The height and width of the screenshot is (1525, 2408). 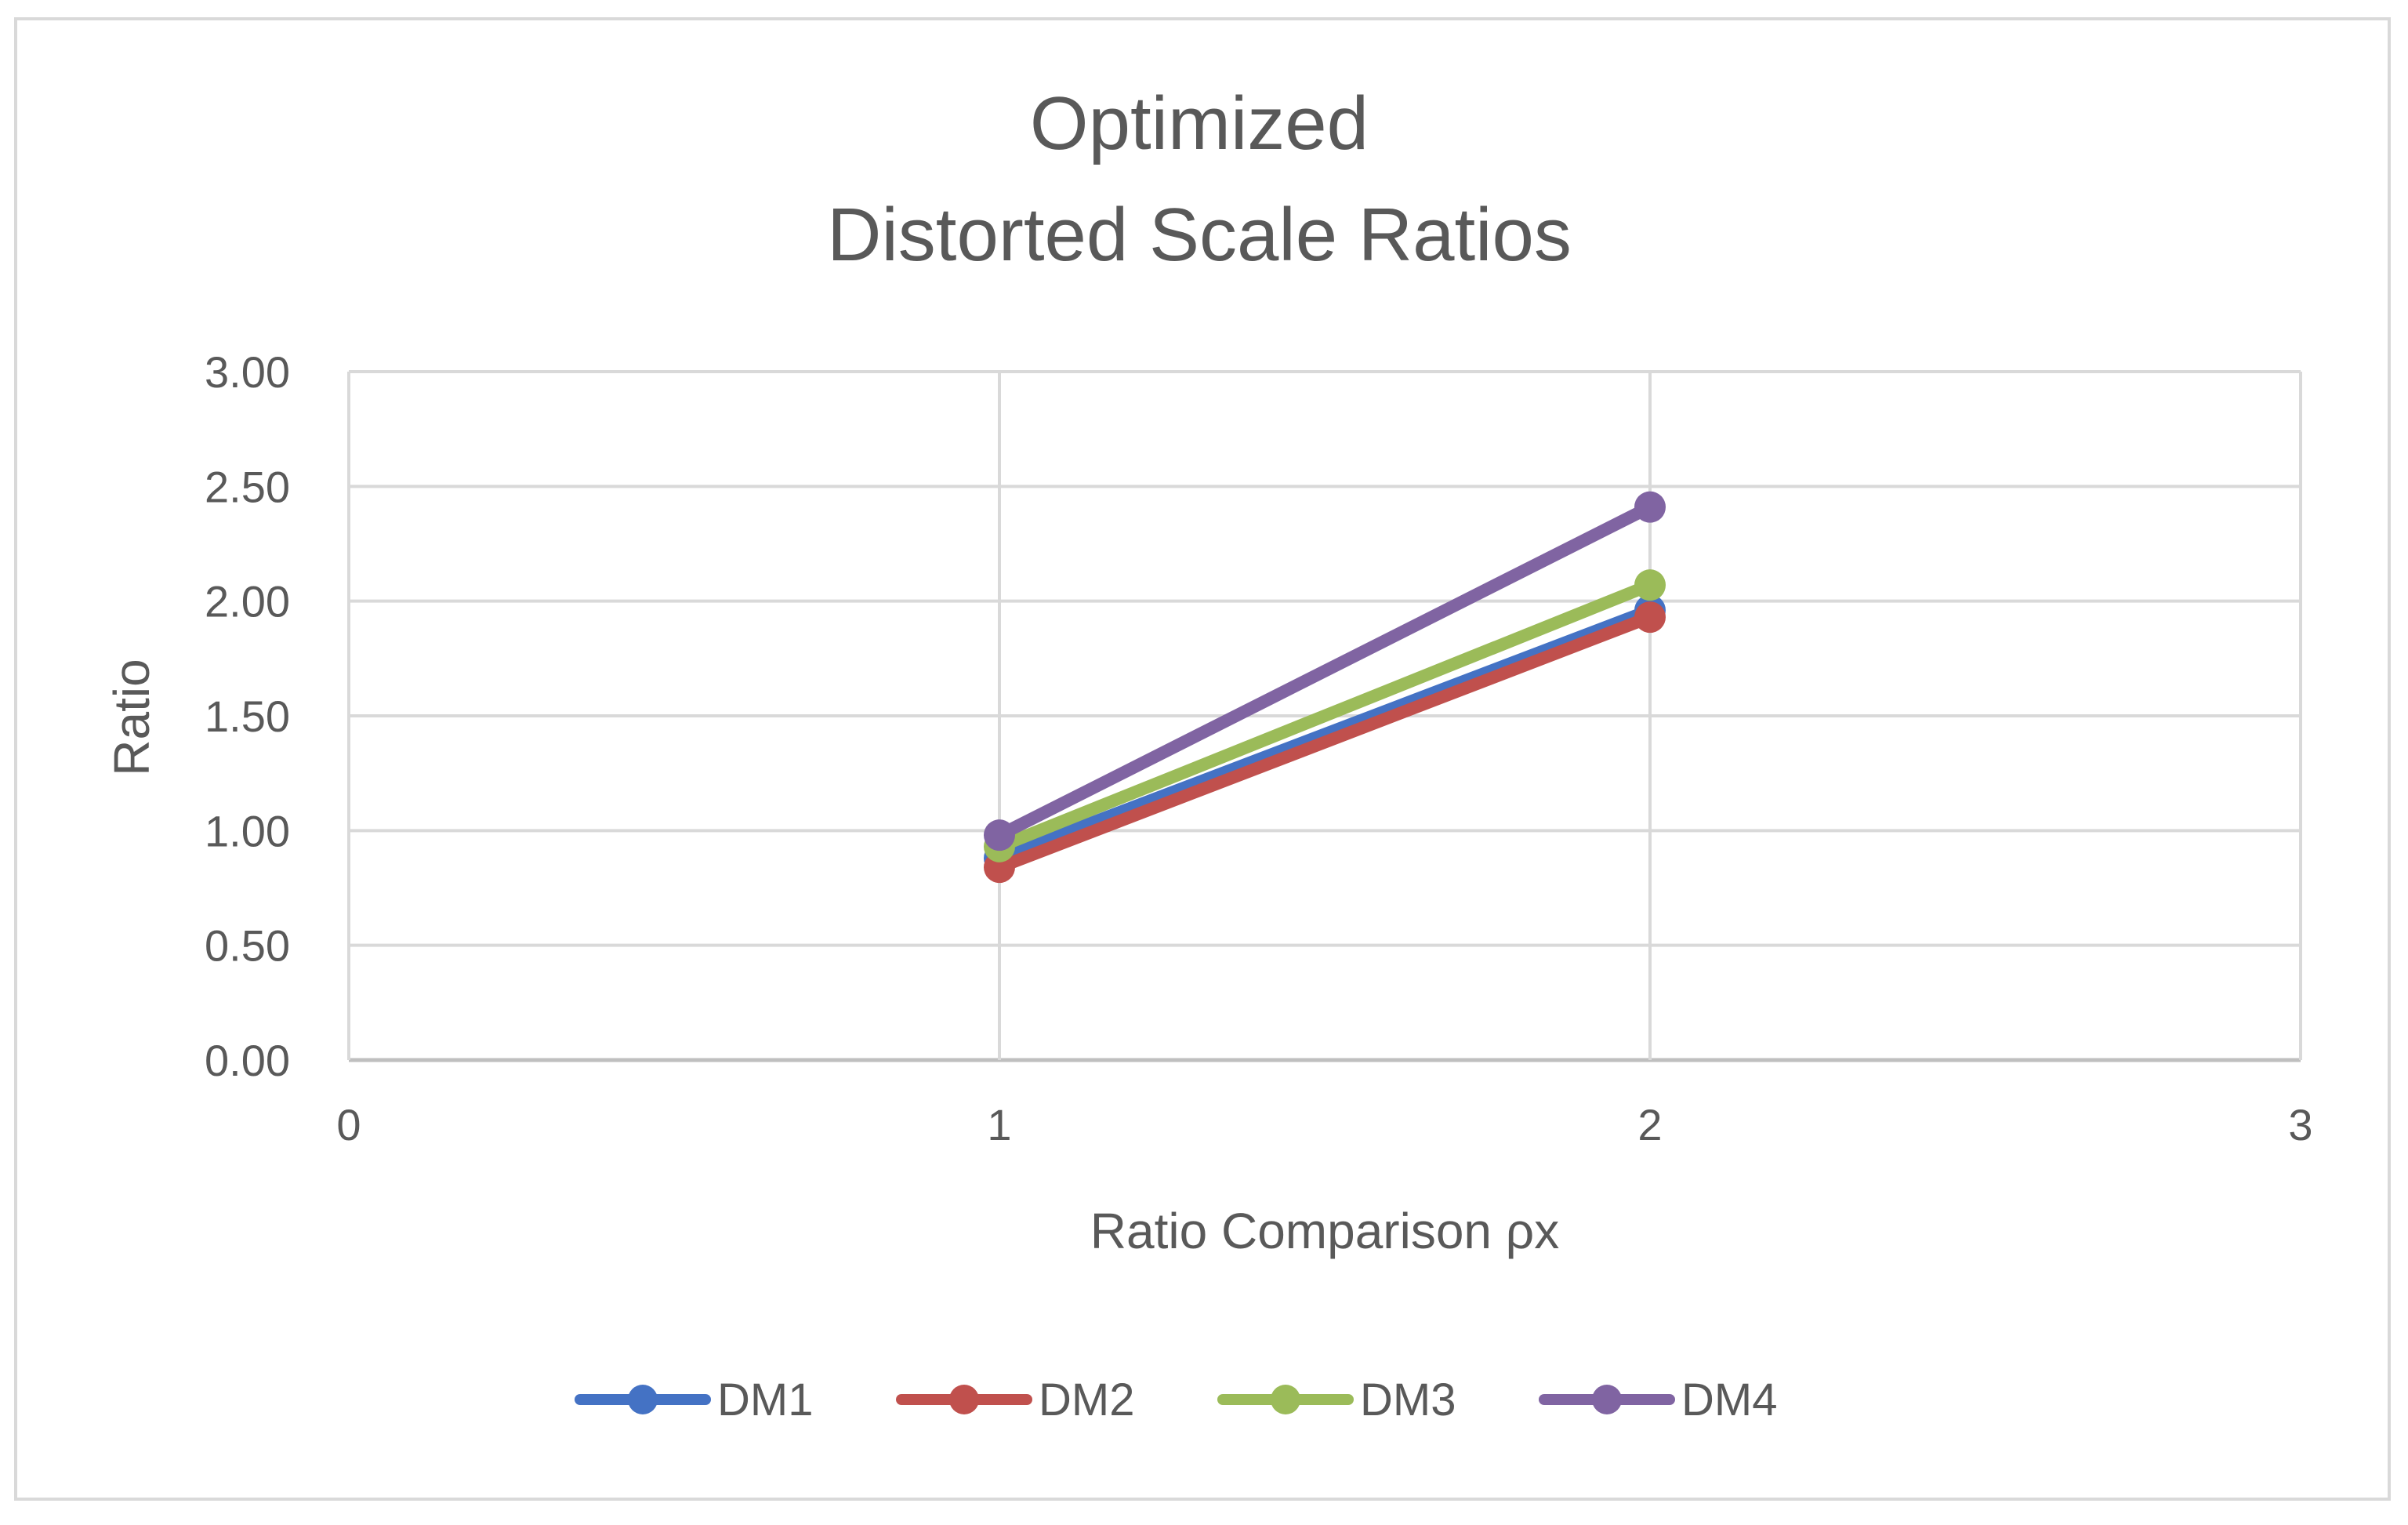 What do you see at coordinates (247, 601) in the screenshot?
I see `y-tick-label: 2.00` at bounding box center [247, 601].